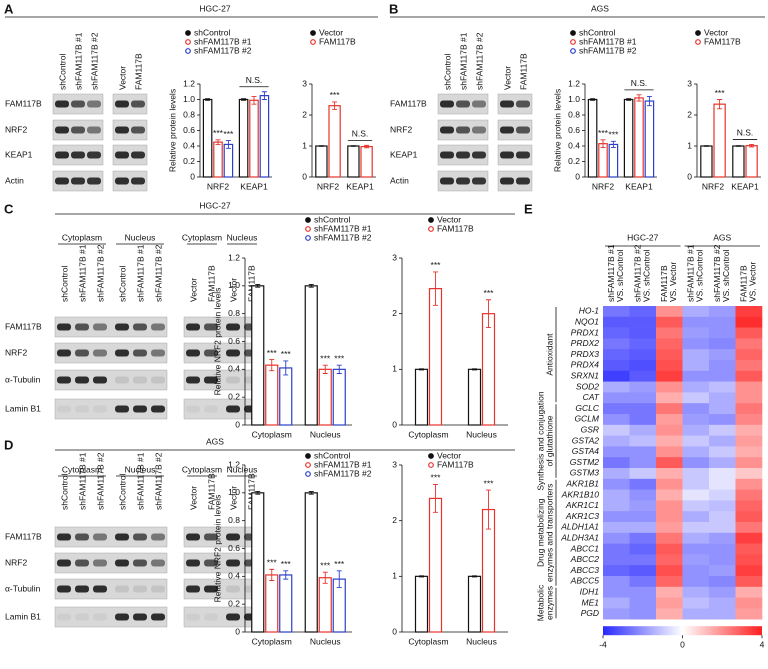  What do you see at coordinates (574, 161) in the screenshot?
I see `y-tick-label: 0.2` at bounding box center [574, 161].